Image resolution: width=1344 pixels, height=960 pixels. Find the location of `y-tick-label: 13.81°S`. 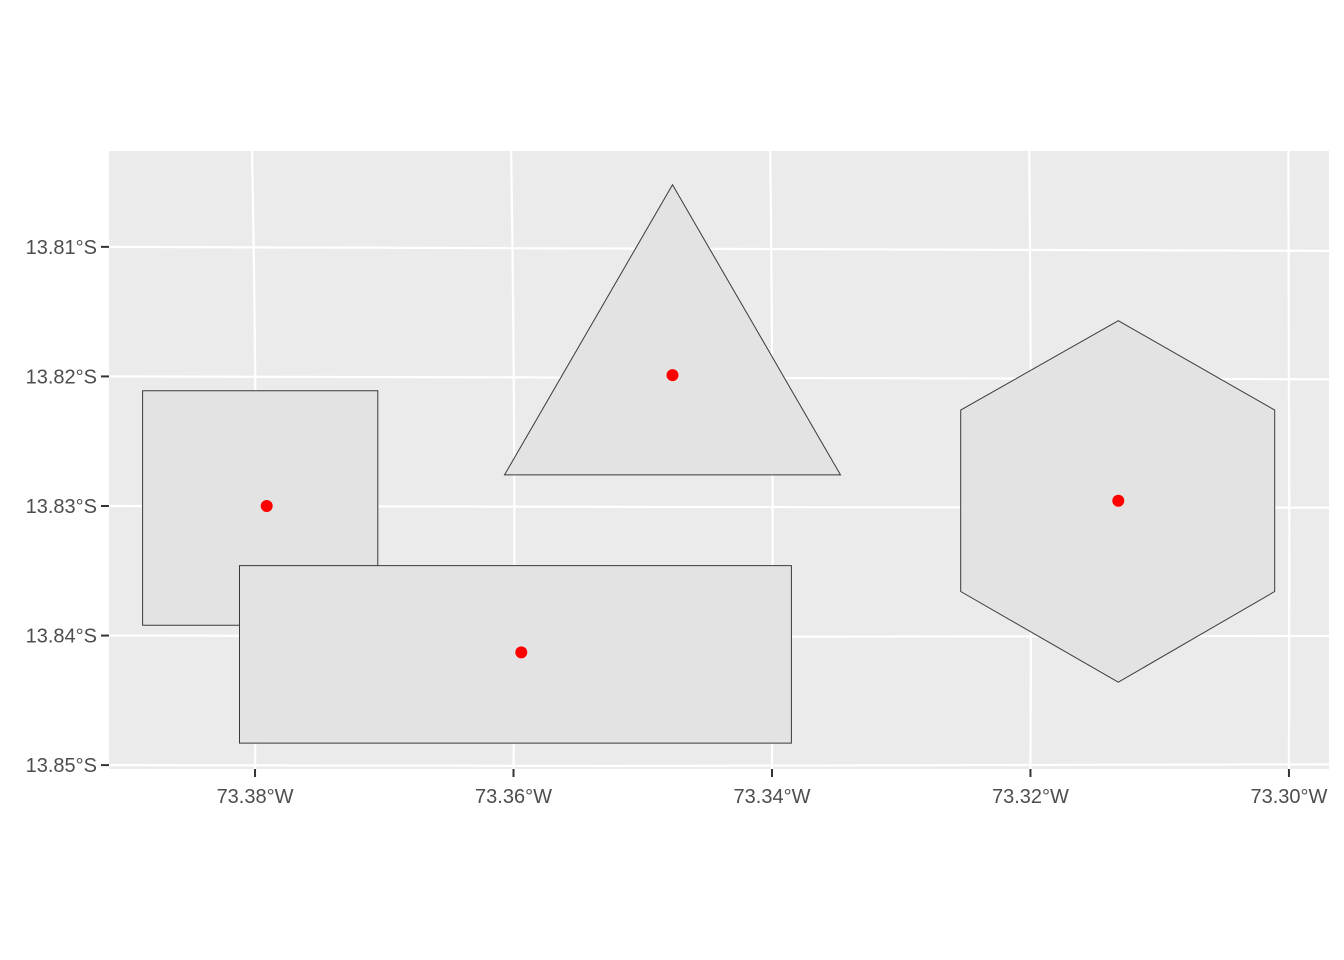

y-tick-label: 13.81°S is located at coordinates (61, 248).